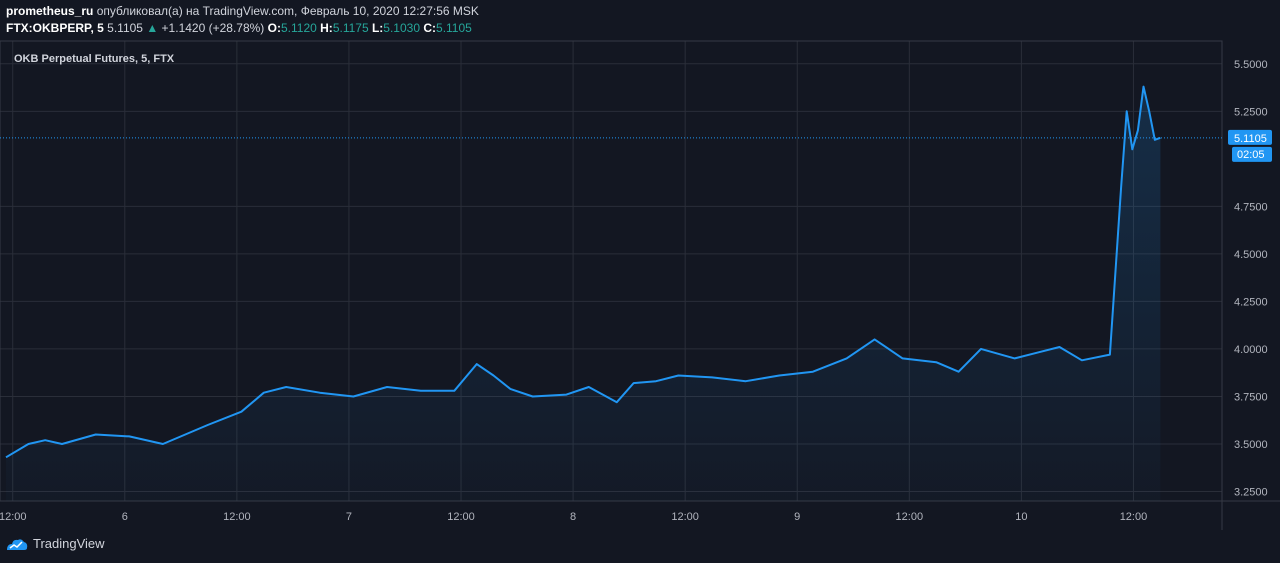 This screenshot has height=563, width=1280. Describe the element at coordinates (395, 28) in the screenshot. I see `ohlc-low: L:5.1030` at that location.